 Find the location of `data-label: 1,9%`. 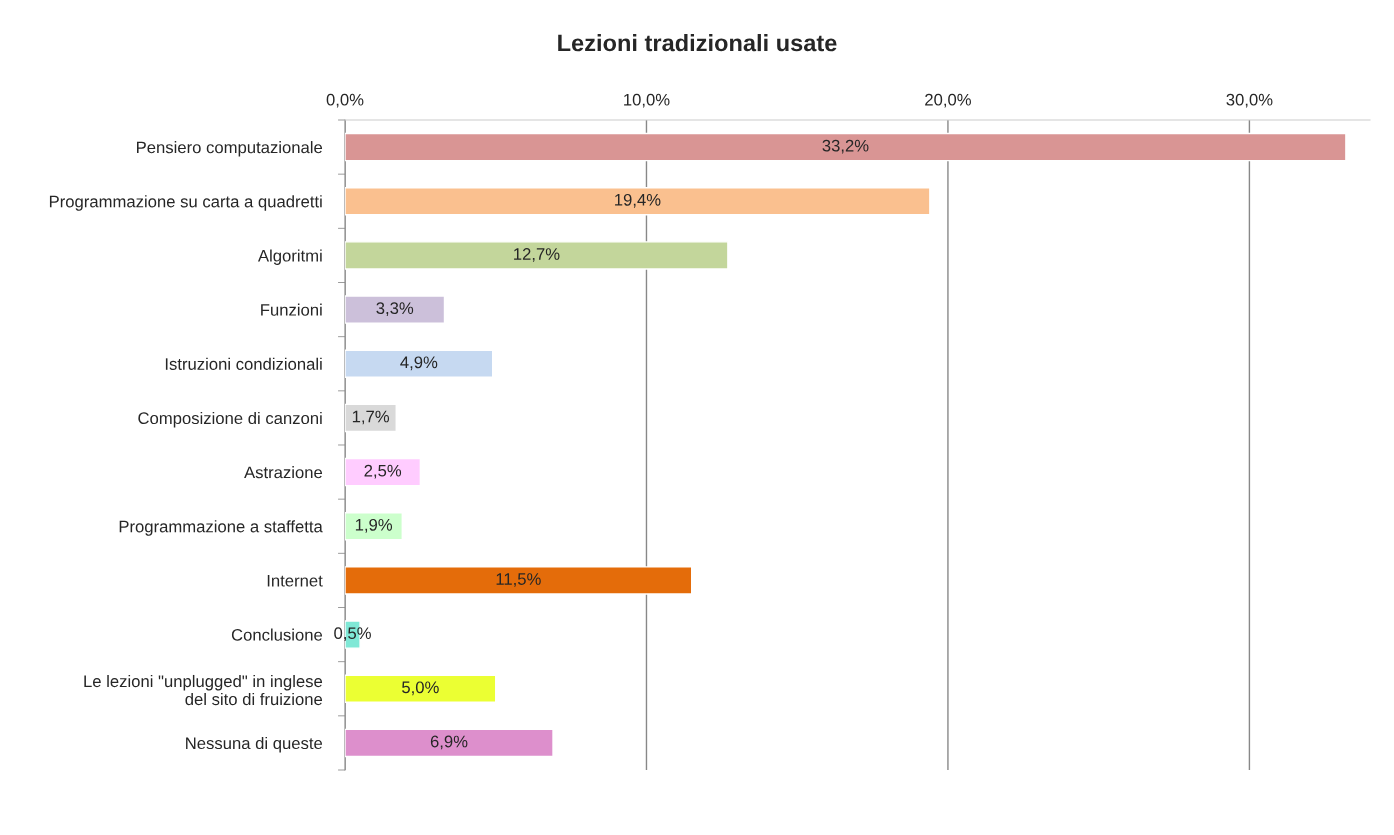

data-label: 1,9% is located at coordinates (374, 525).